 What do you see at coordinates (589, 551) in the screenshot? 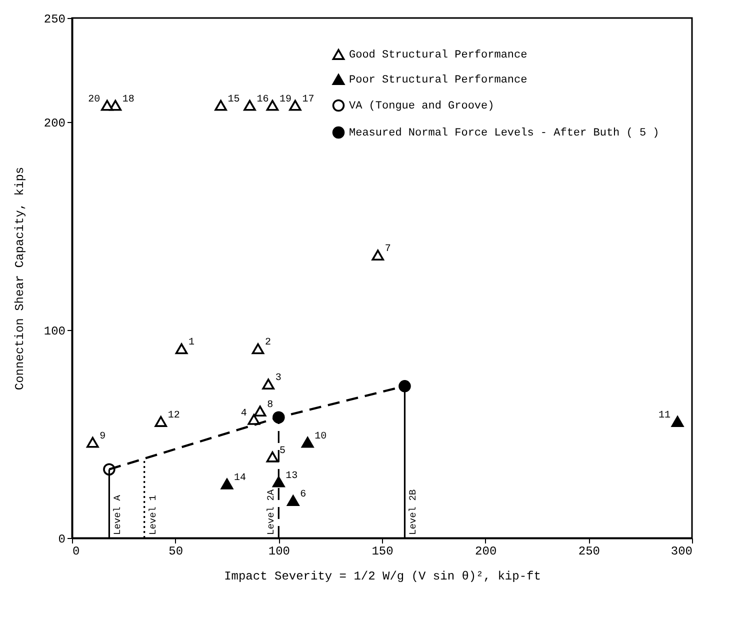
I see `x-tick-label: 250` at bounding box center [589, 551].